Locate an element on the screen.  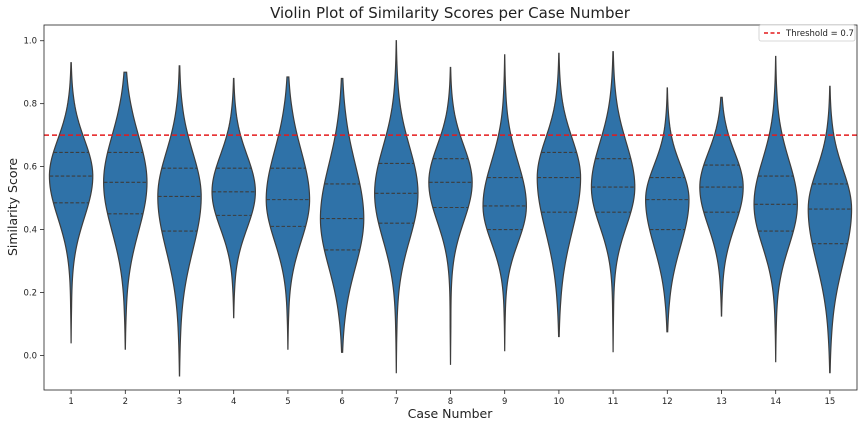
x-tick-label: 1 is located at coordinates (70, 402).